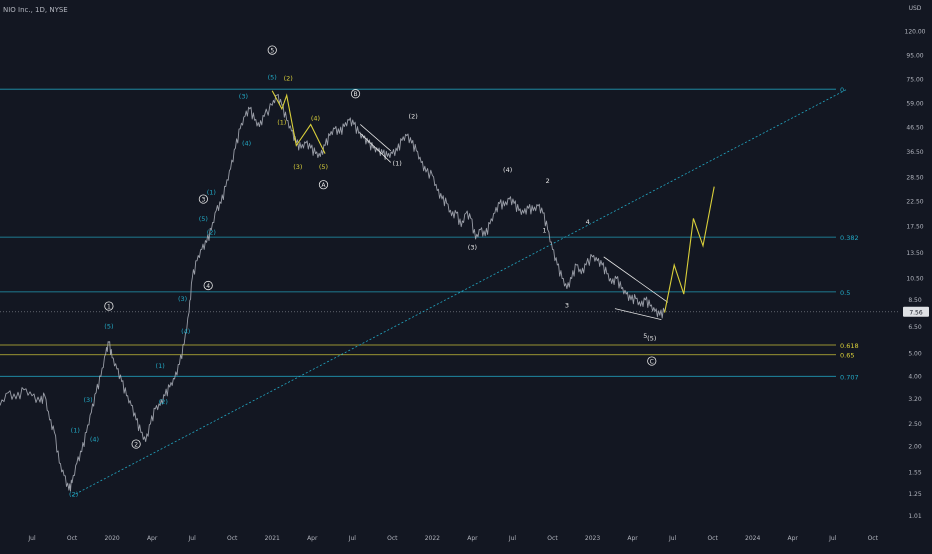 The height and width of the screenshot is (554, 932). What do you see at coordinates (915, 494) in the screenshot?
I see `y-tick-label: 1.25` at bounding box center [915, 494].